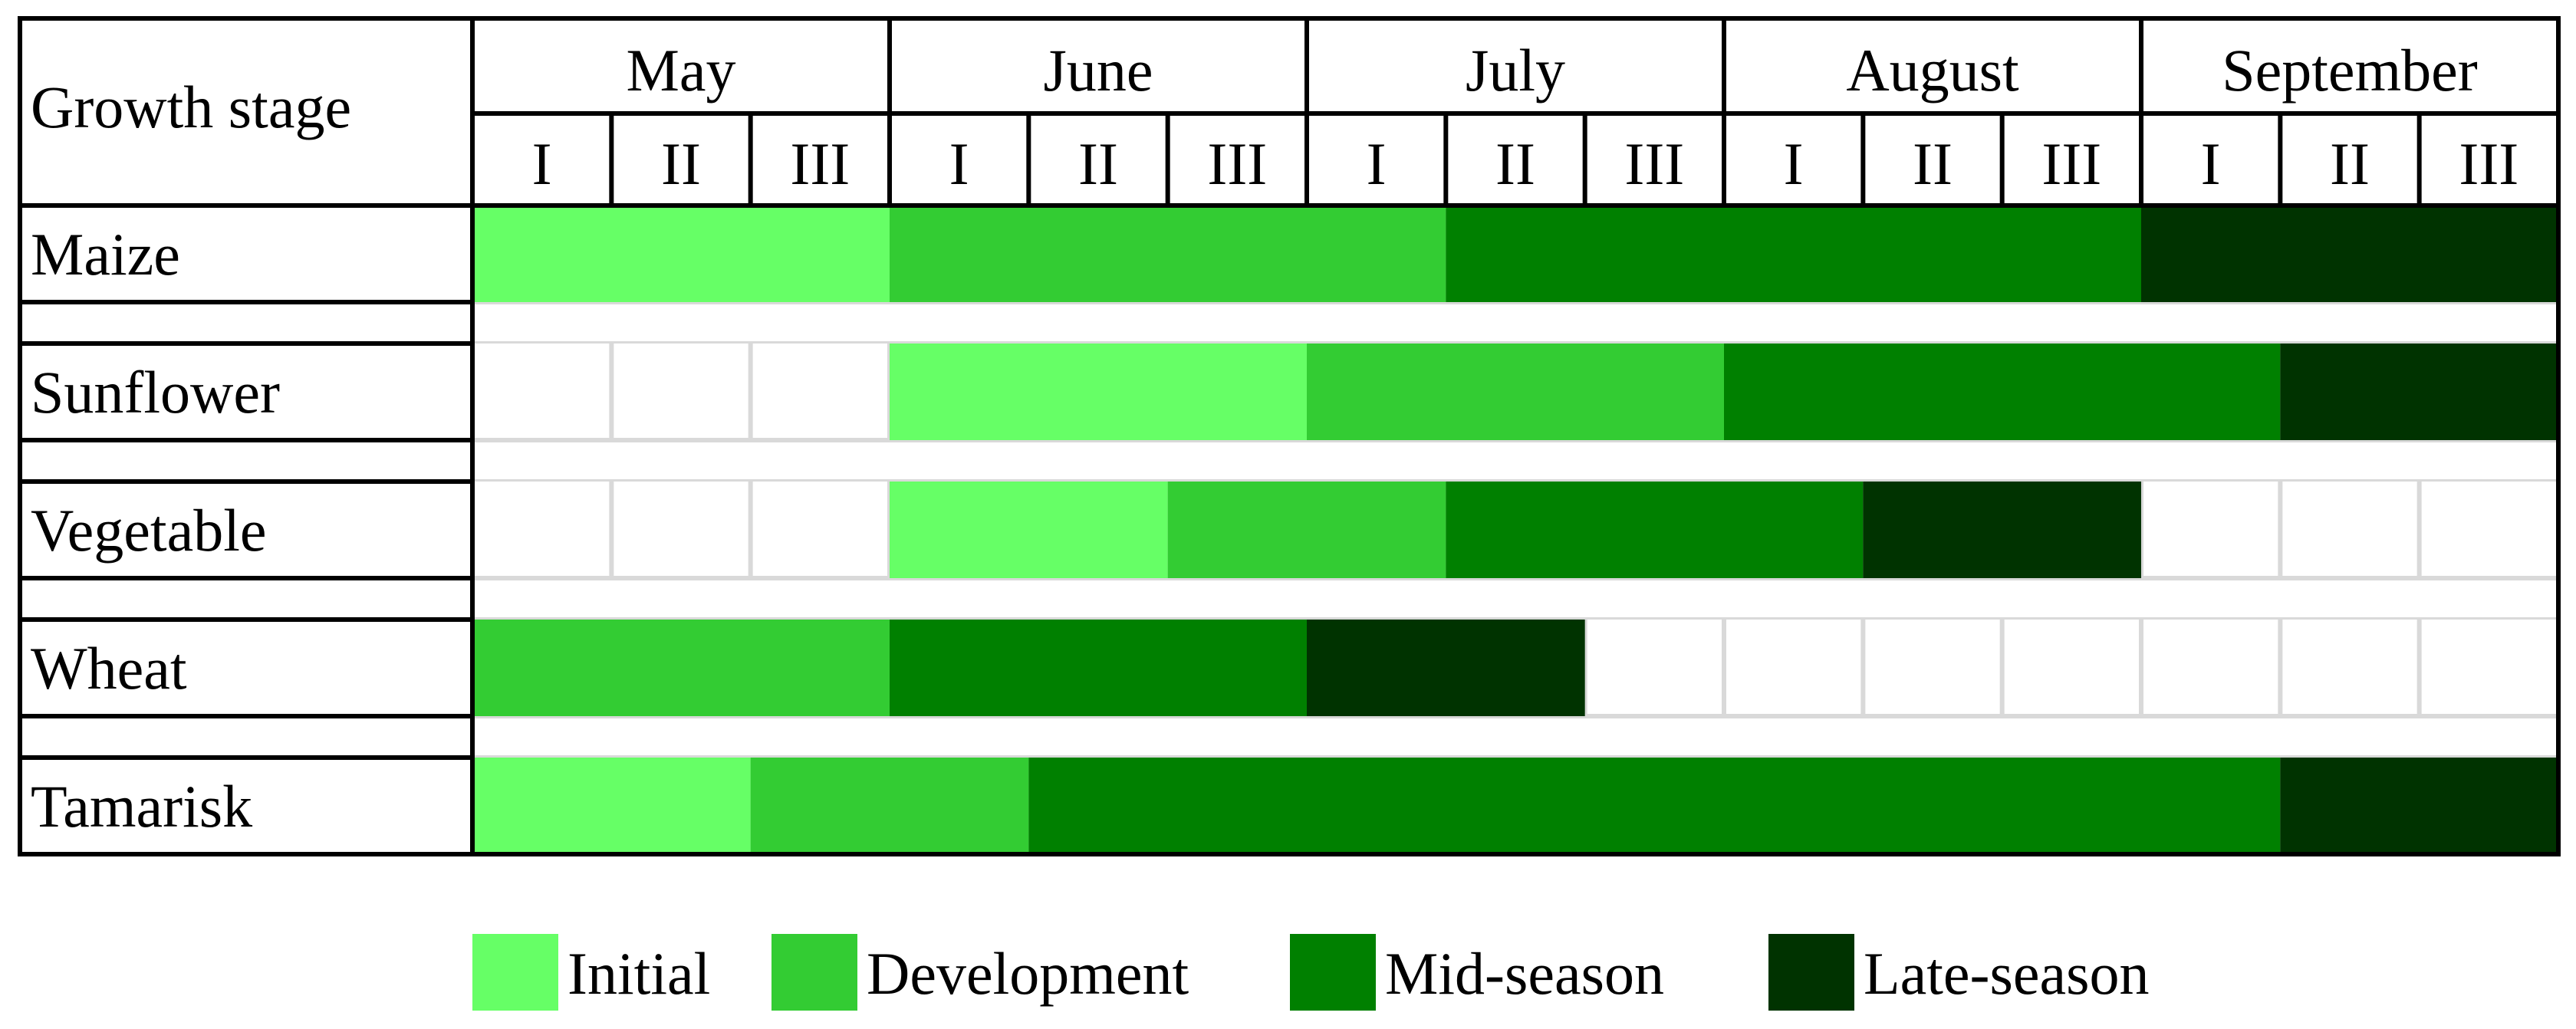  Describe the element at coordinates (1515, 70) in the screenshot. I see `month-label: July` at that location.